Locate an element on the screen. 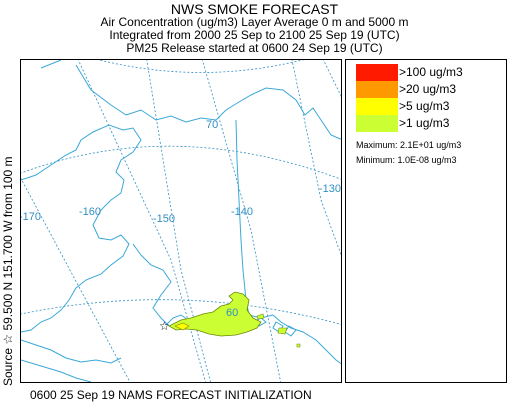  lon-label-160: -160 is located at coordinates (90, 212).